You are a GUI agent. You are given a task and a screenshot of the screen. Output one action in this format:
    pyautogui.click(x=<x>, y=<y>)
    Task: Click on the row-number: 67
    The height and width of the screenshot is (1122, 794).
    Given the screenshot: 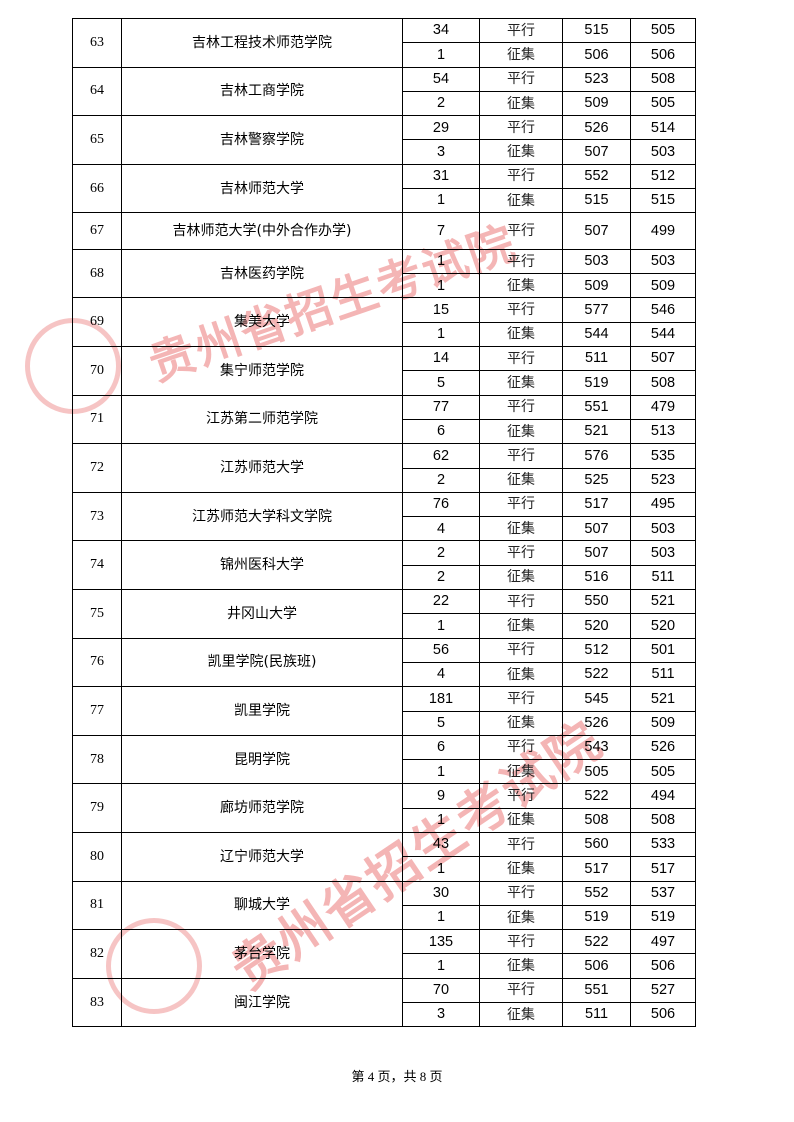 What is the action you would take?
    pyautogui.click(x=97, y=231)
    